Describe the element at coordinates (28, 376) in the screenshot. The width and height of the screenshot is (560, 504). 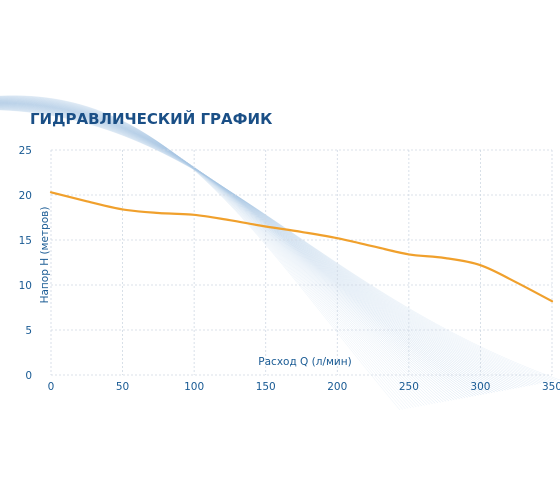
I see `y-tick-label: 0` at that location.